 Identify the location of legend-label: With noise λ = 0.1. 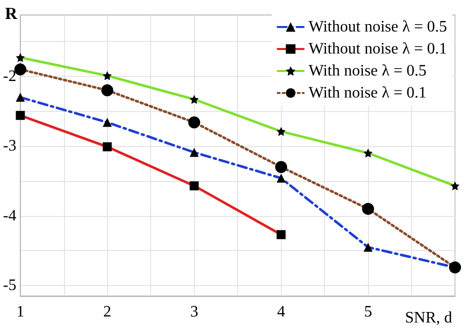
(367, 93).